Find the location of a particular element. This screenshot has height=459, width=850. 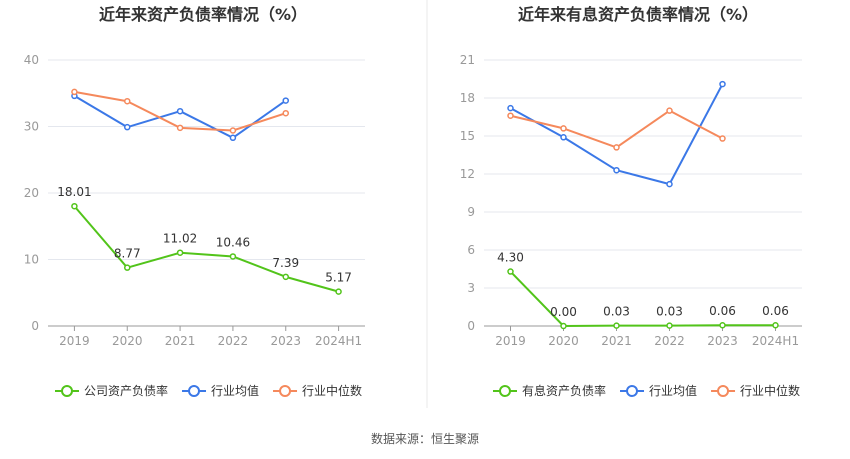

legend-item-1: 有息资产负债率 is located at coordinates (549, 390).